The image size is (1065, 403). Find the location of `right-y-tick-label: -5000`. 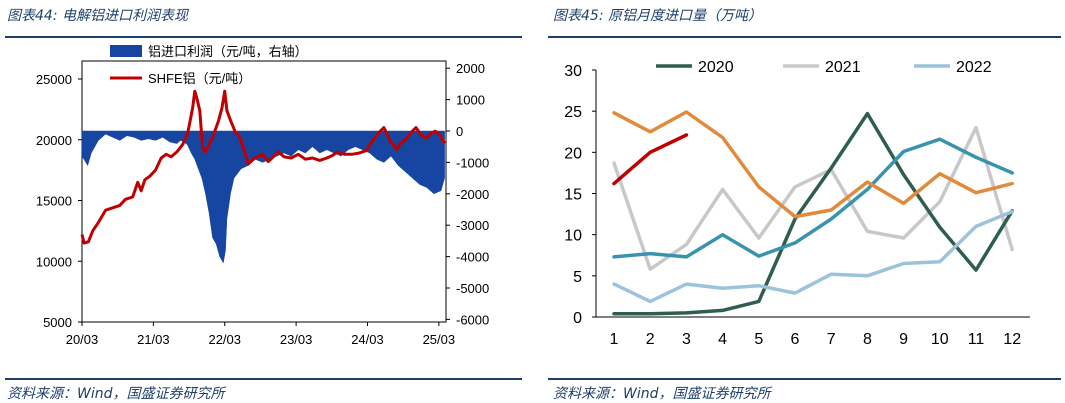

right-y-tick-label: -5000 is located at coordinates (472, 288).